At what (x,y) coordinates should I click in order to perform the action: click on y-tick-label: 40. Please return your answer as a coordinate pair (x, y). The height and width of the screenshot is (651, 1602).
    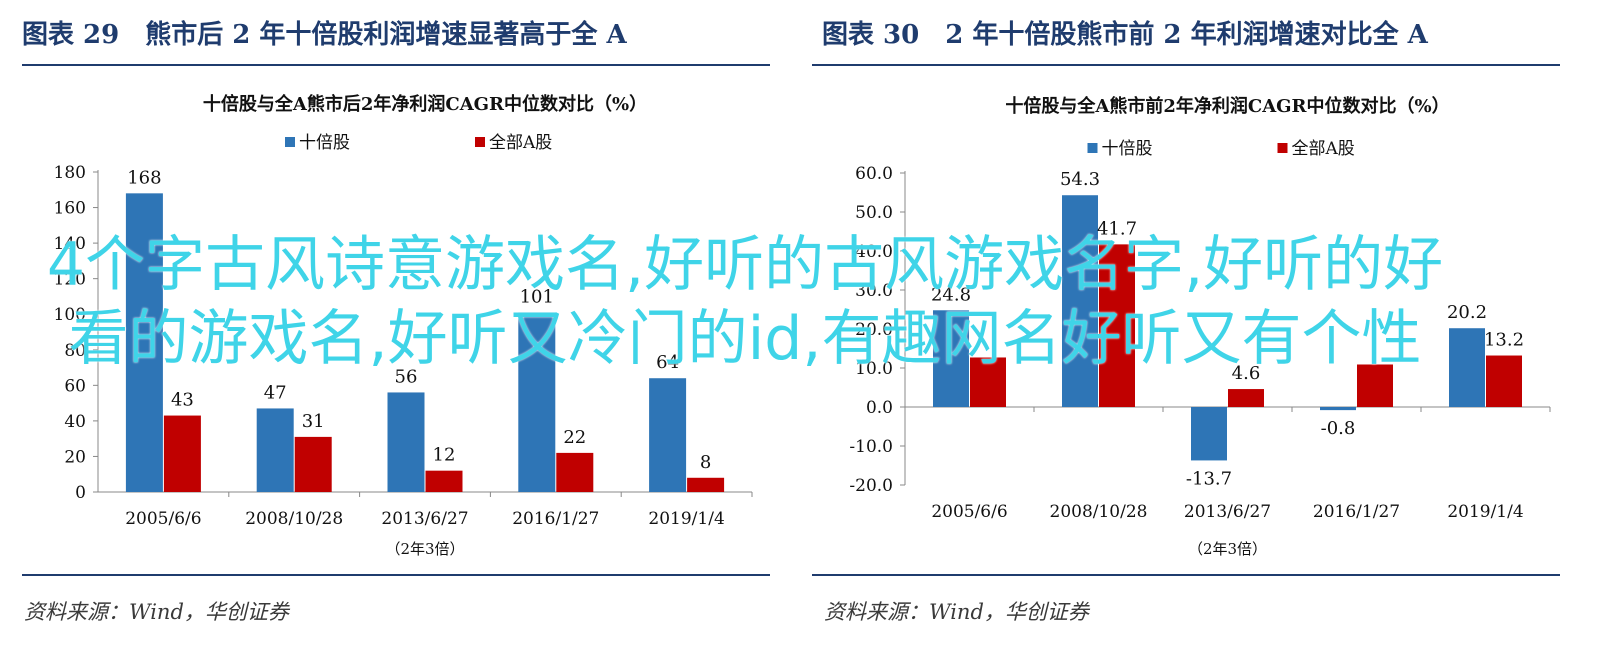
    Looking at the image, I should click on (75, 422).